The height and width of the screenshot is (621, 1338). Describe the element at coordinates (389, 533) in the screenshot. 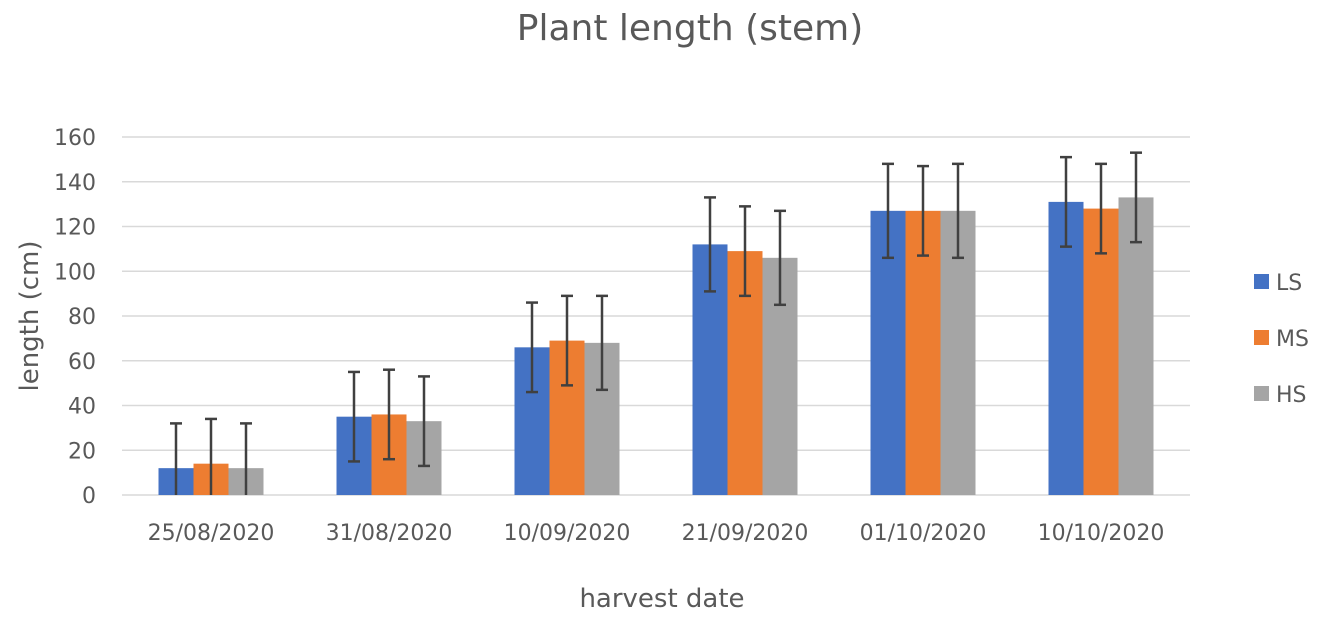

I see `x-tick-label: 31/08/2020` at that location.